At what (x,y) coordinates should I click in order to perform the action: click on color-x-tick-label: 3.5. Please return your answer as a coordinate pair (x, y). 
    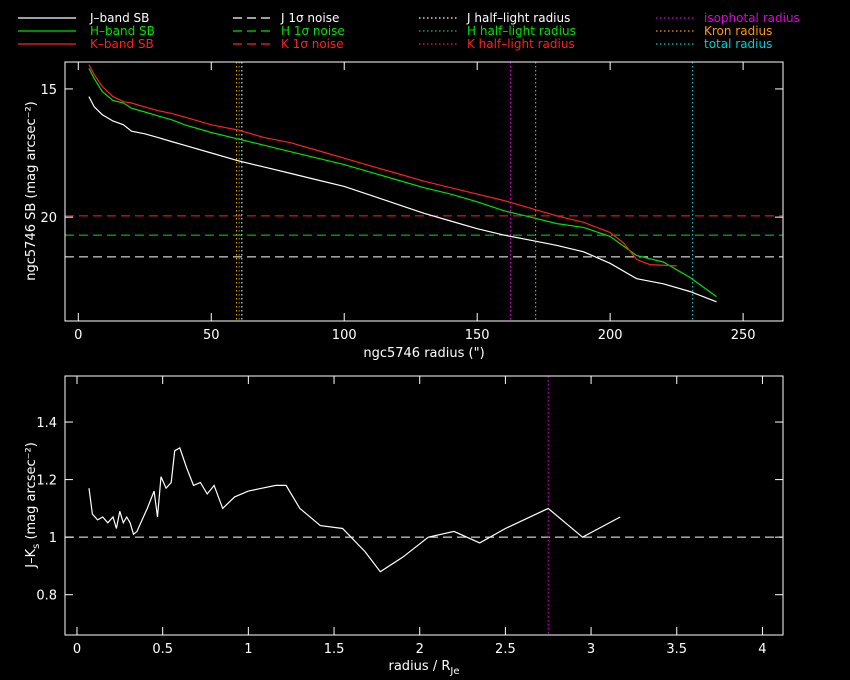
    Looking at the image, I should click on (676, 649).